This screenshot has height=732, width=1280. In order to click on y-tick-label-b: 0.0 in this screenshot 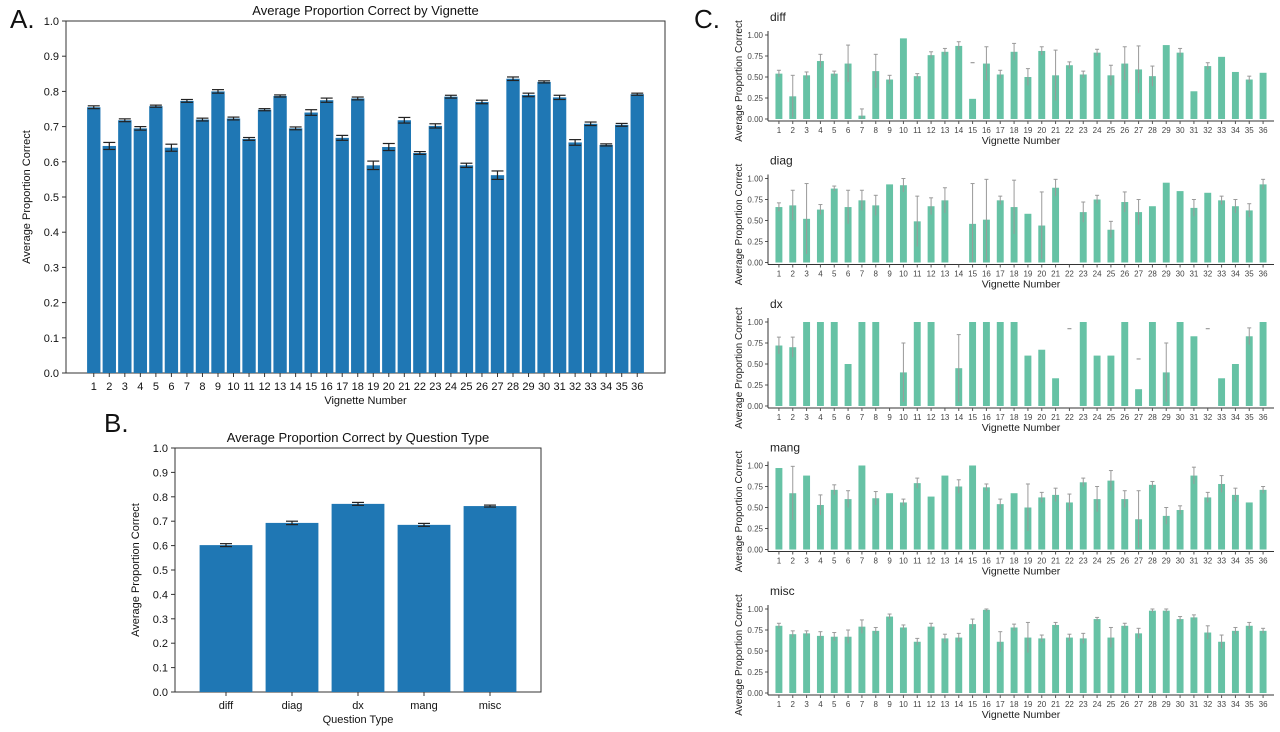, I will do `click(160, 693)`.